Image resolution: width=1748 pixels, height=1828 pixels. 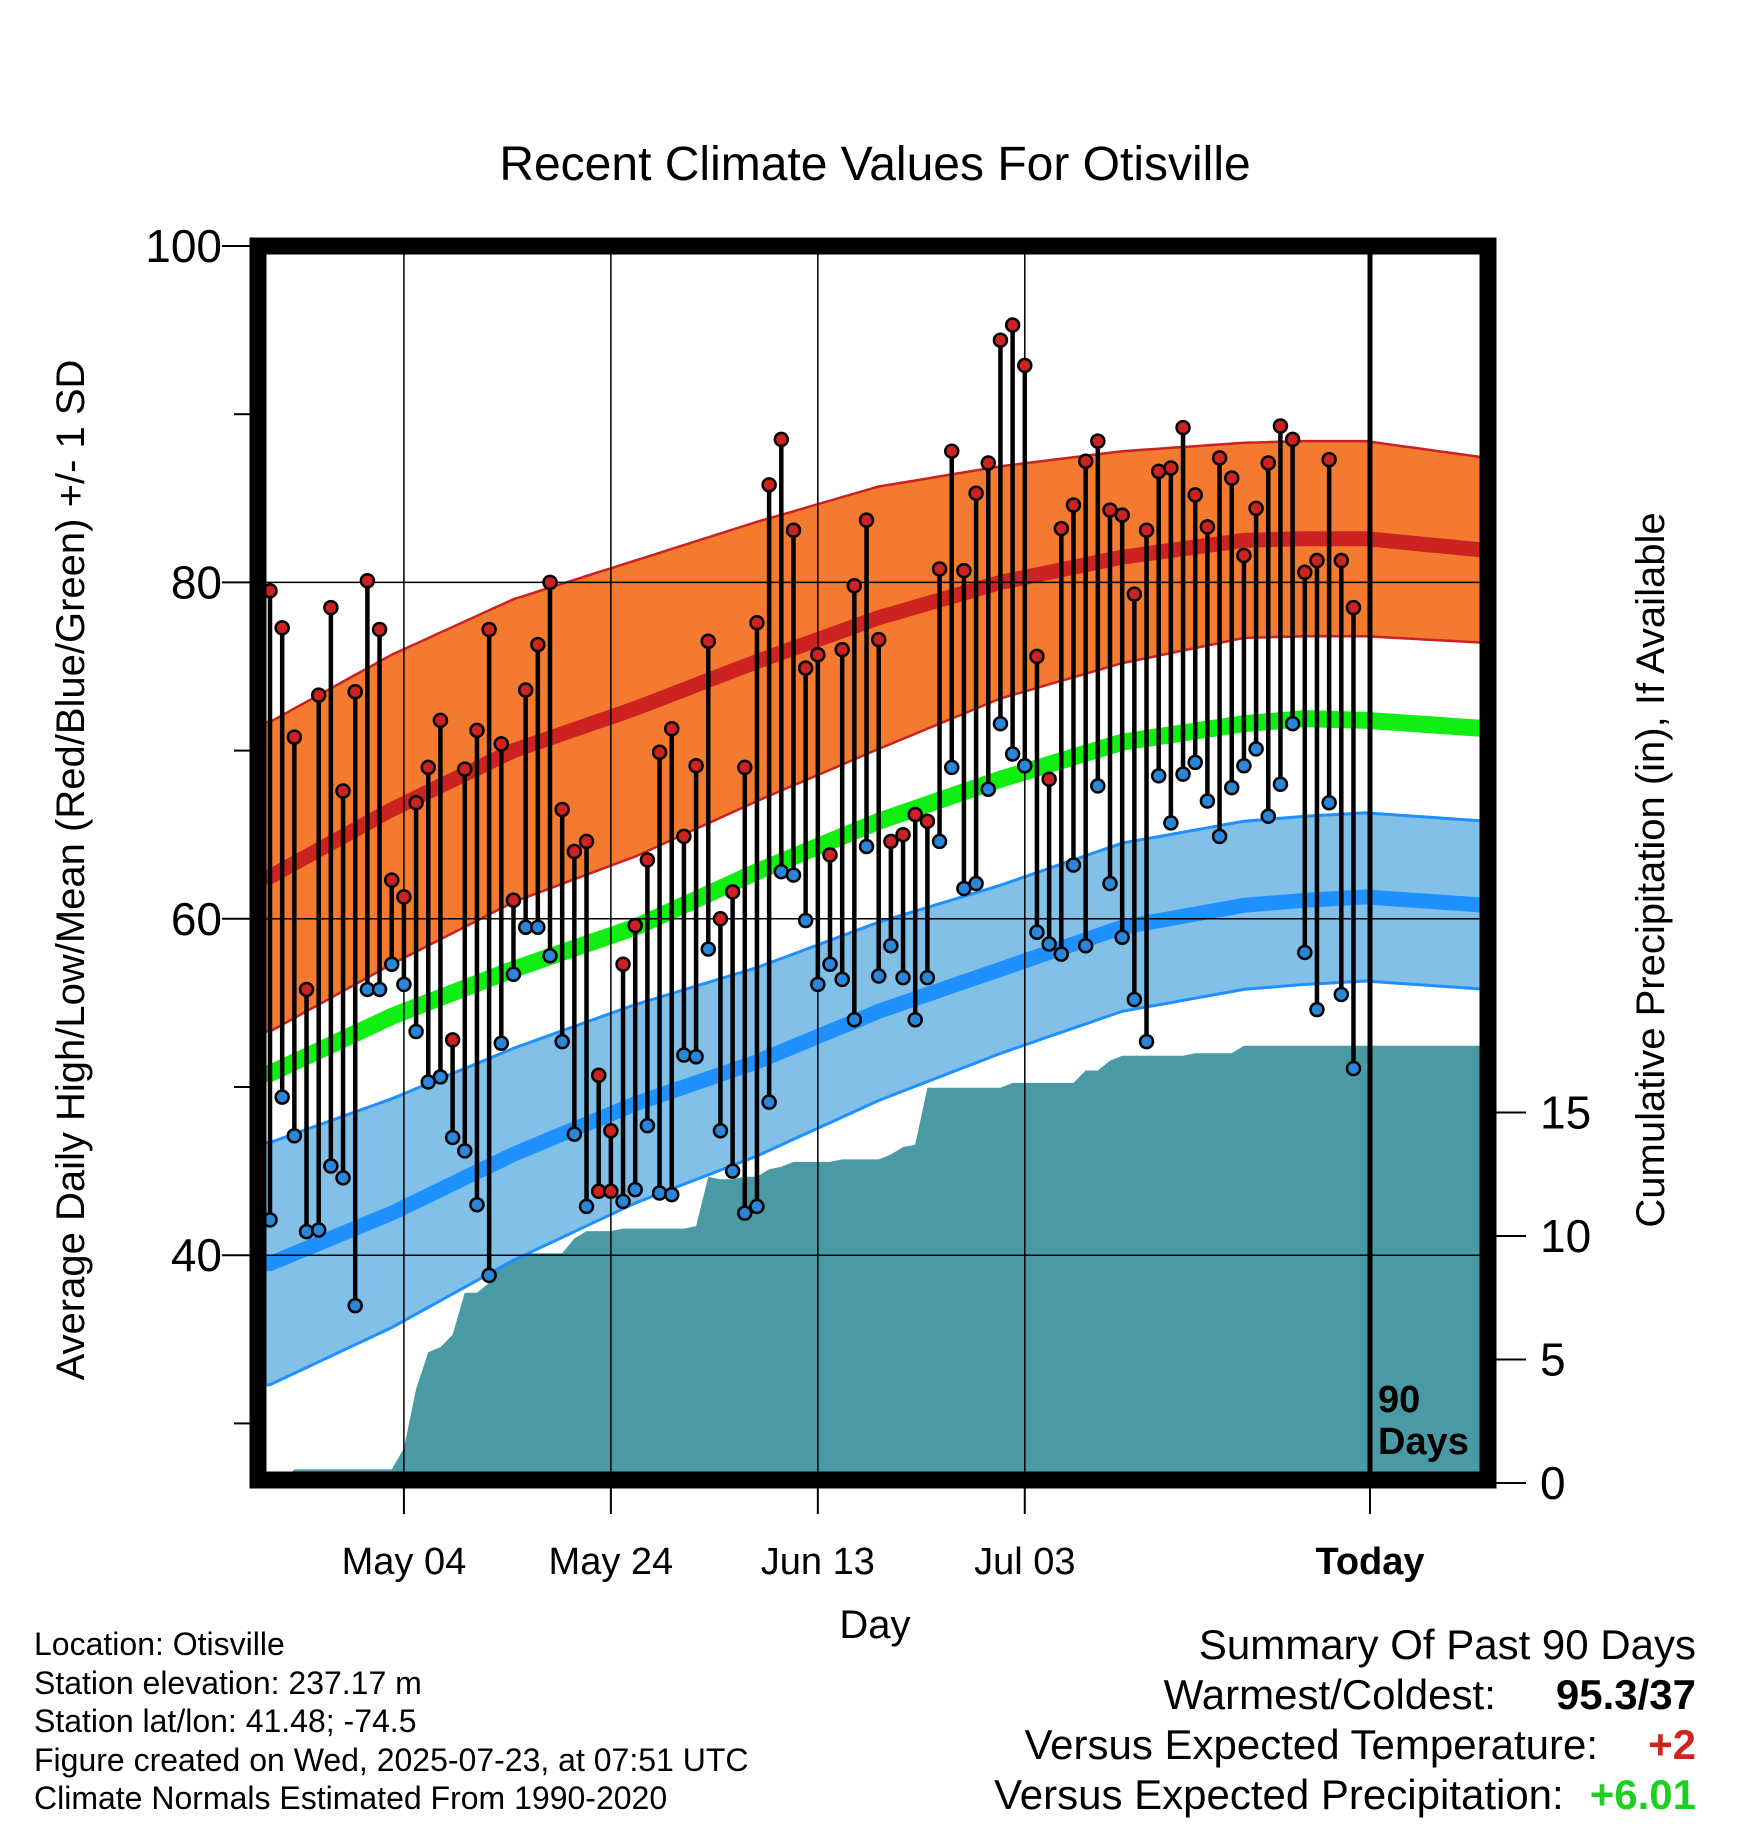 What do you see at coordinates (873, 1080) in the screenshot?
I see `normal-low-line` at bounding box center [873, 1080].